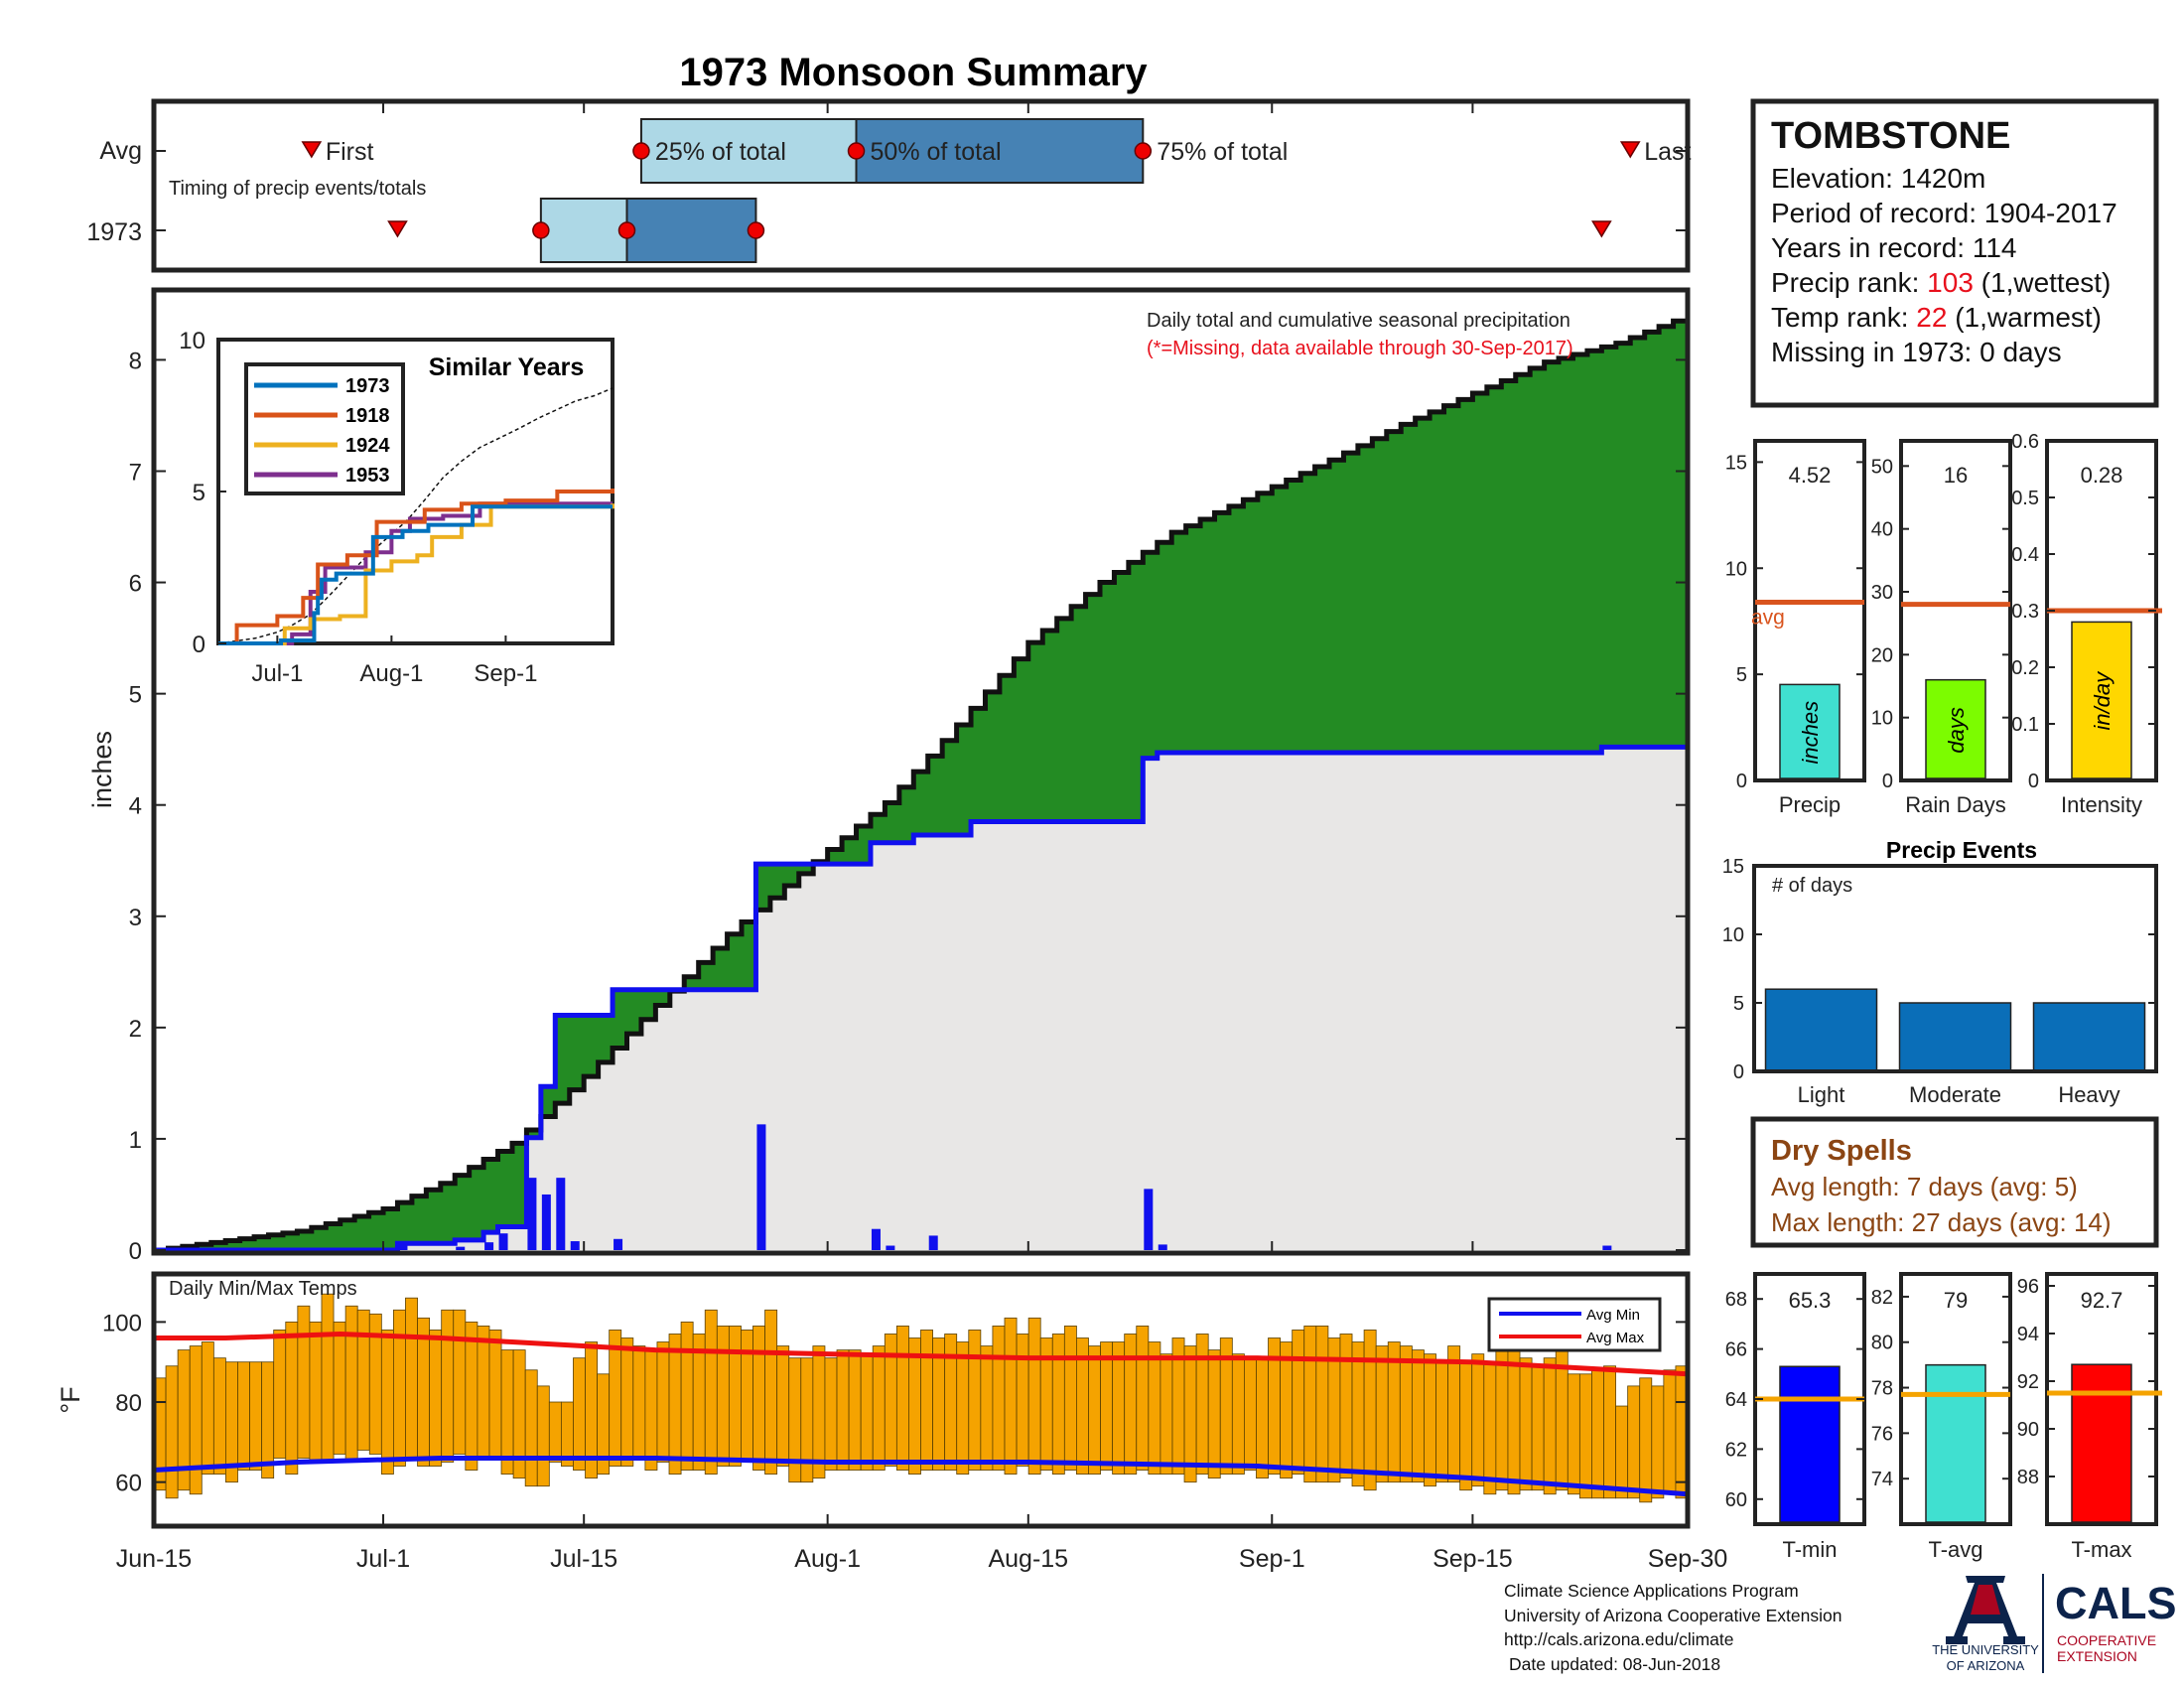 The width and height of the screenshot is (2184, 1688). I want to click on panel-y-tick-label: 82, so click(1882, 1298).